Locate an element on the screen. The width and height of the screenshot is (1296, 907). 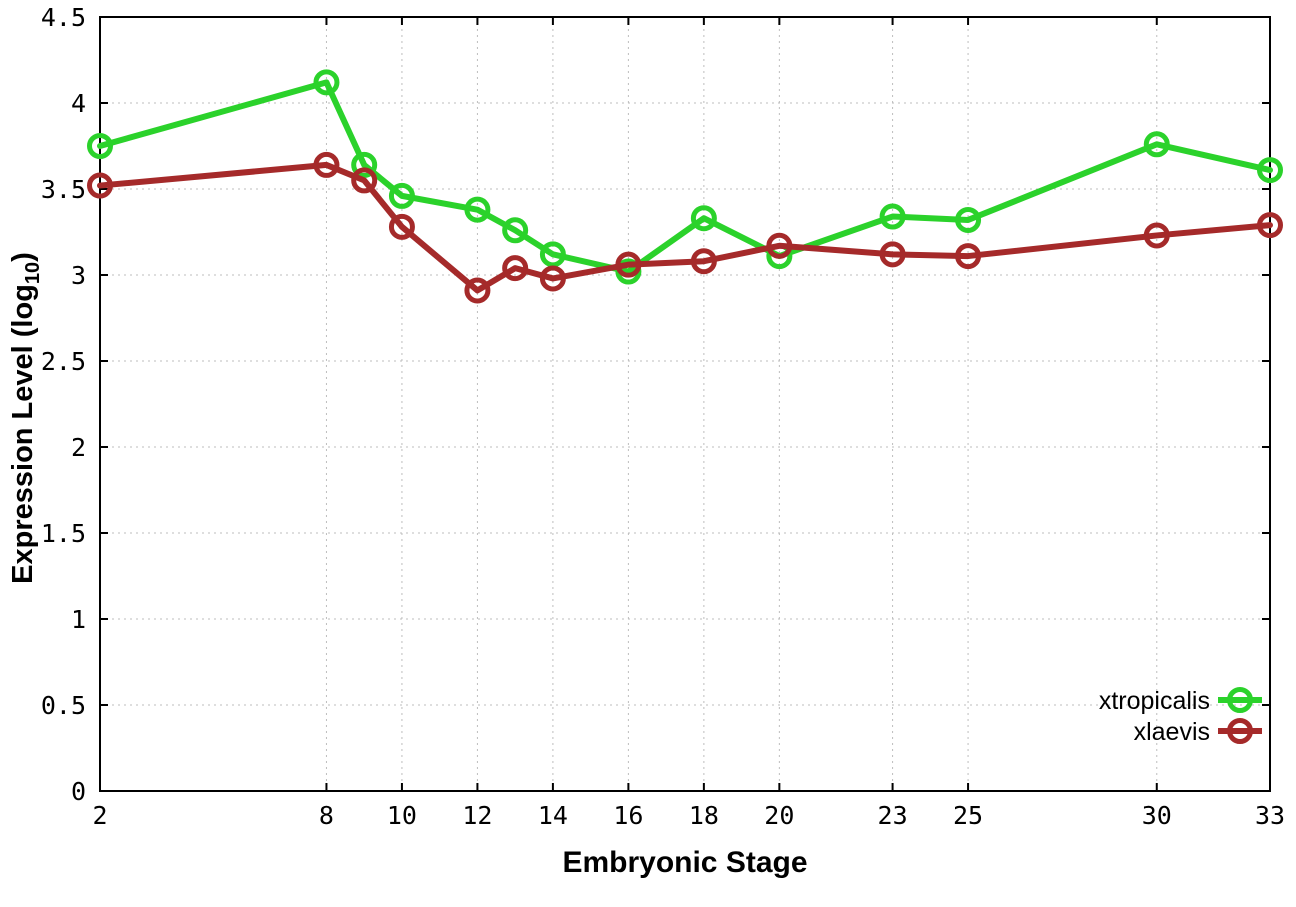
y-tick-label: 0.5 is located at coordinates (63, 705).